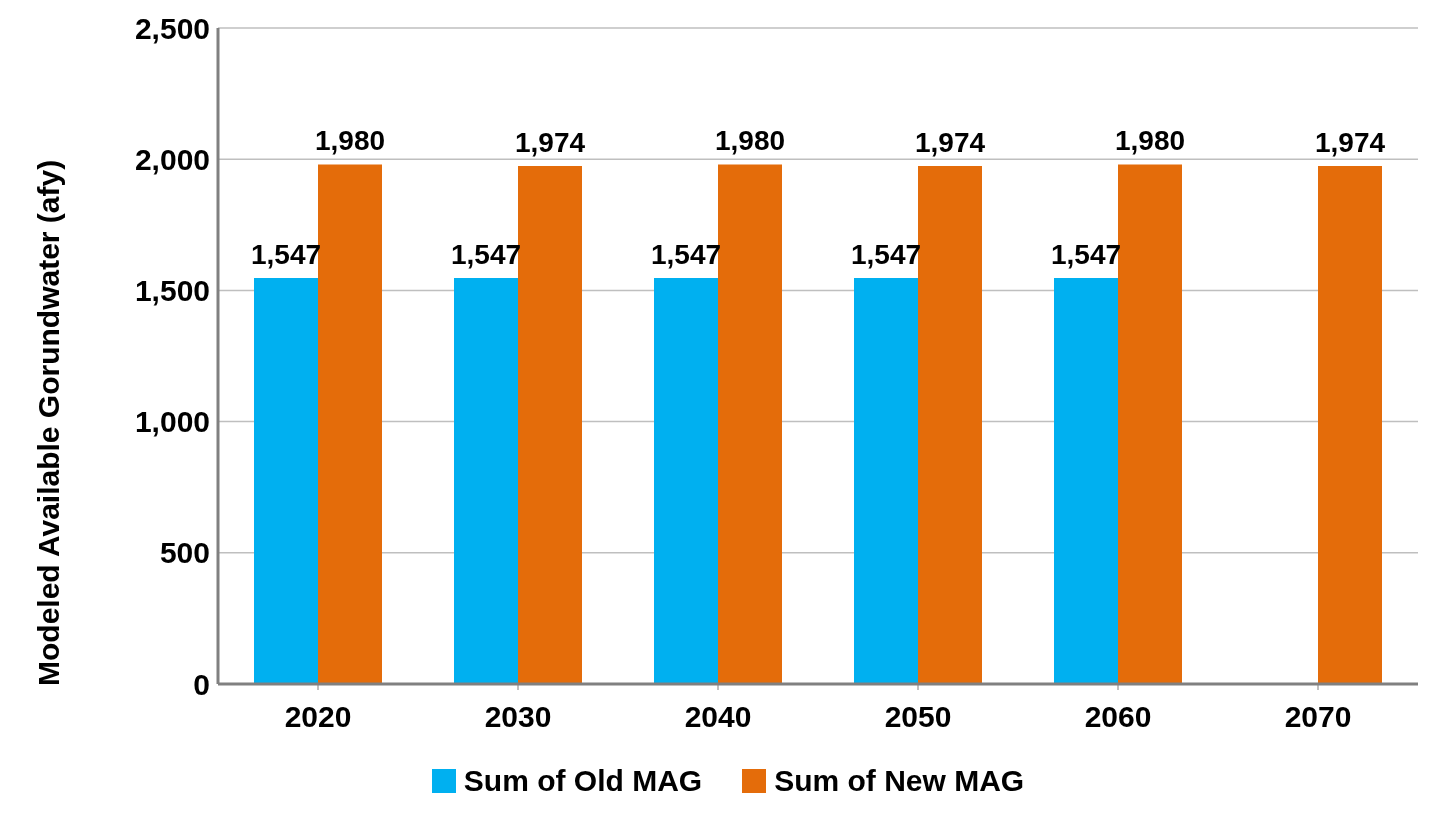 Image resolution: width=1437 pixels, height=818 pixels. Describe the element at coordinates (172, 159) in the screenshot. I see `y-tick-label: 2,000` at that location.